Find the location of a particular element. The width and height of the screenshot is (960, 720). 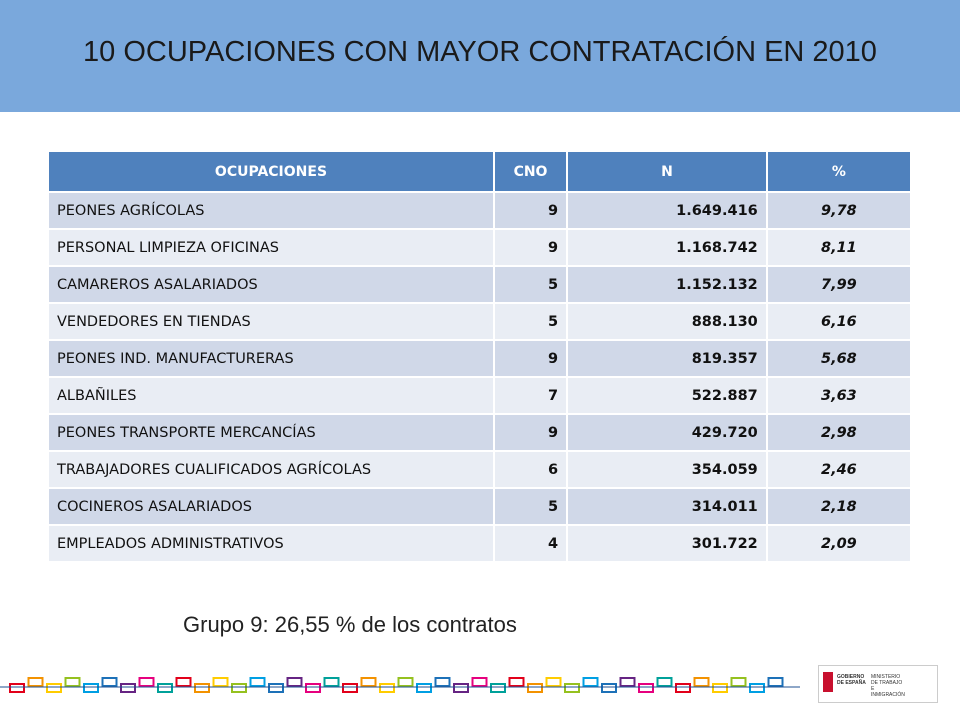

chain-decoration is located at coordinates (400, 685).